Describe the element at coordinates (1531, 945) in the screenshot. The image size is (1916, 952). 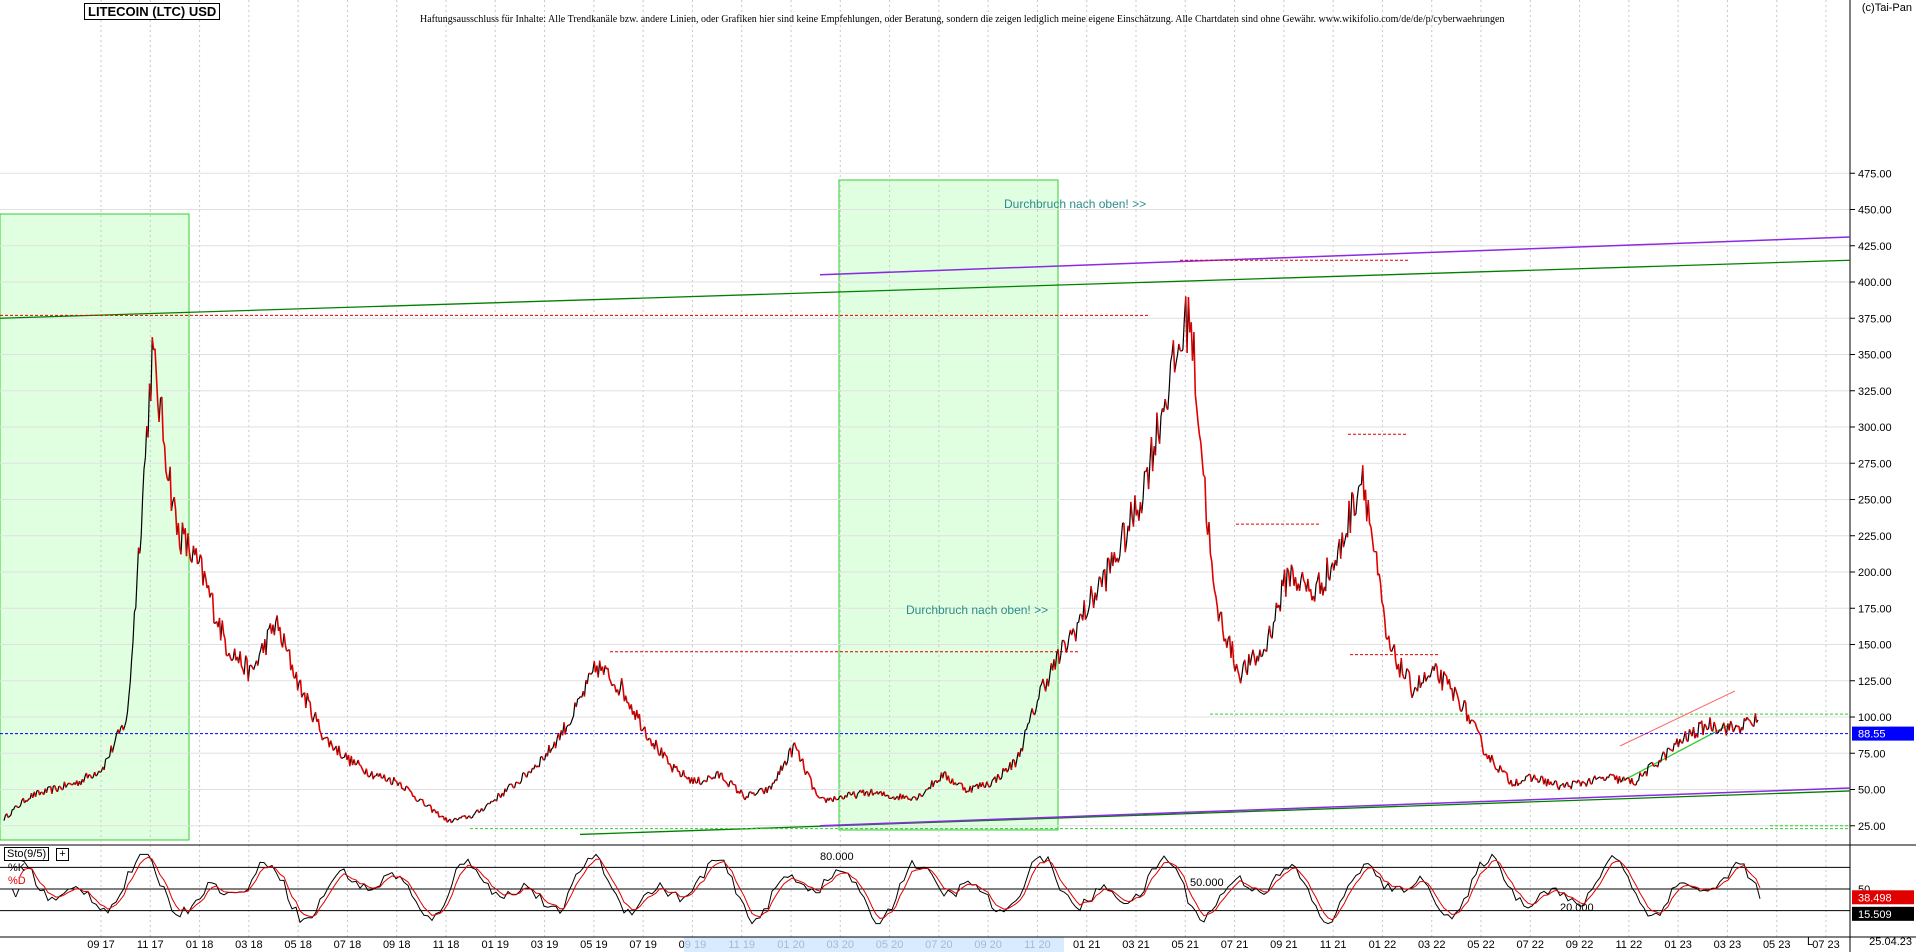
I see `x-tick-label: 07 22` at that location.